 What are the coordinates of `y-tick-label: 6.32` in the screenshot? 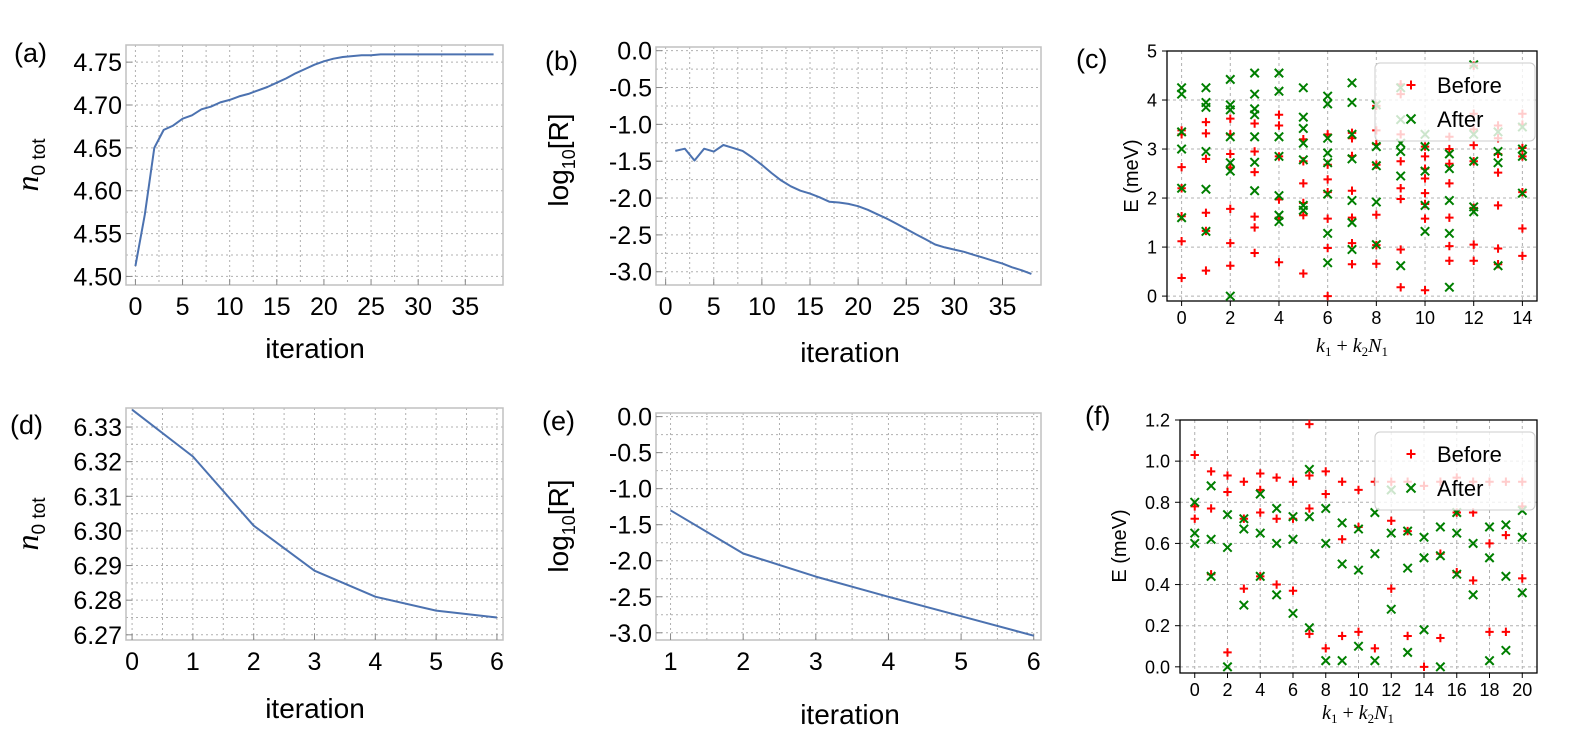 It's located at (97, 463).